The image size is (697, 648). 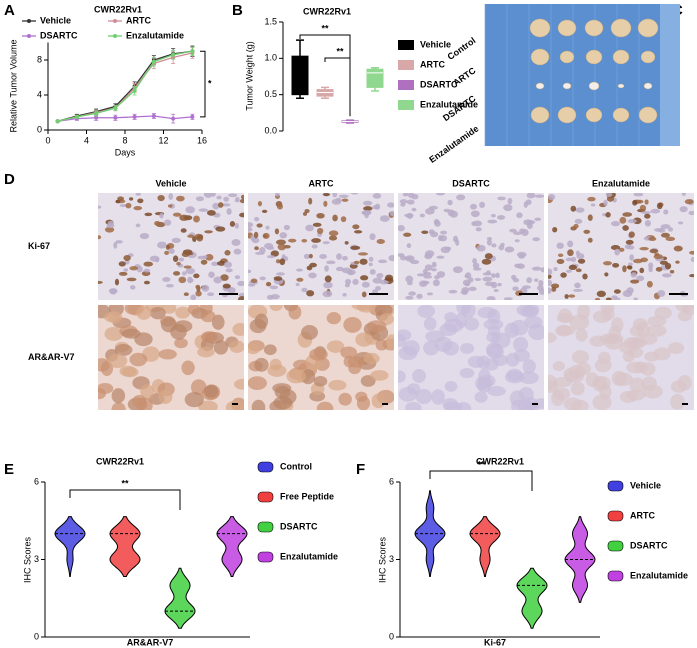 What do you see at coordinates (270, 94) in the screenshot?
I see `y-tick-label: 0.5` at bounding box center [270, 94].